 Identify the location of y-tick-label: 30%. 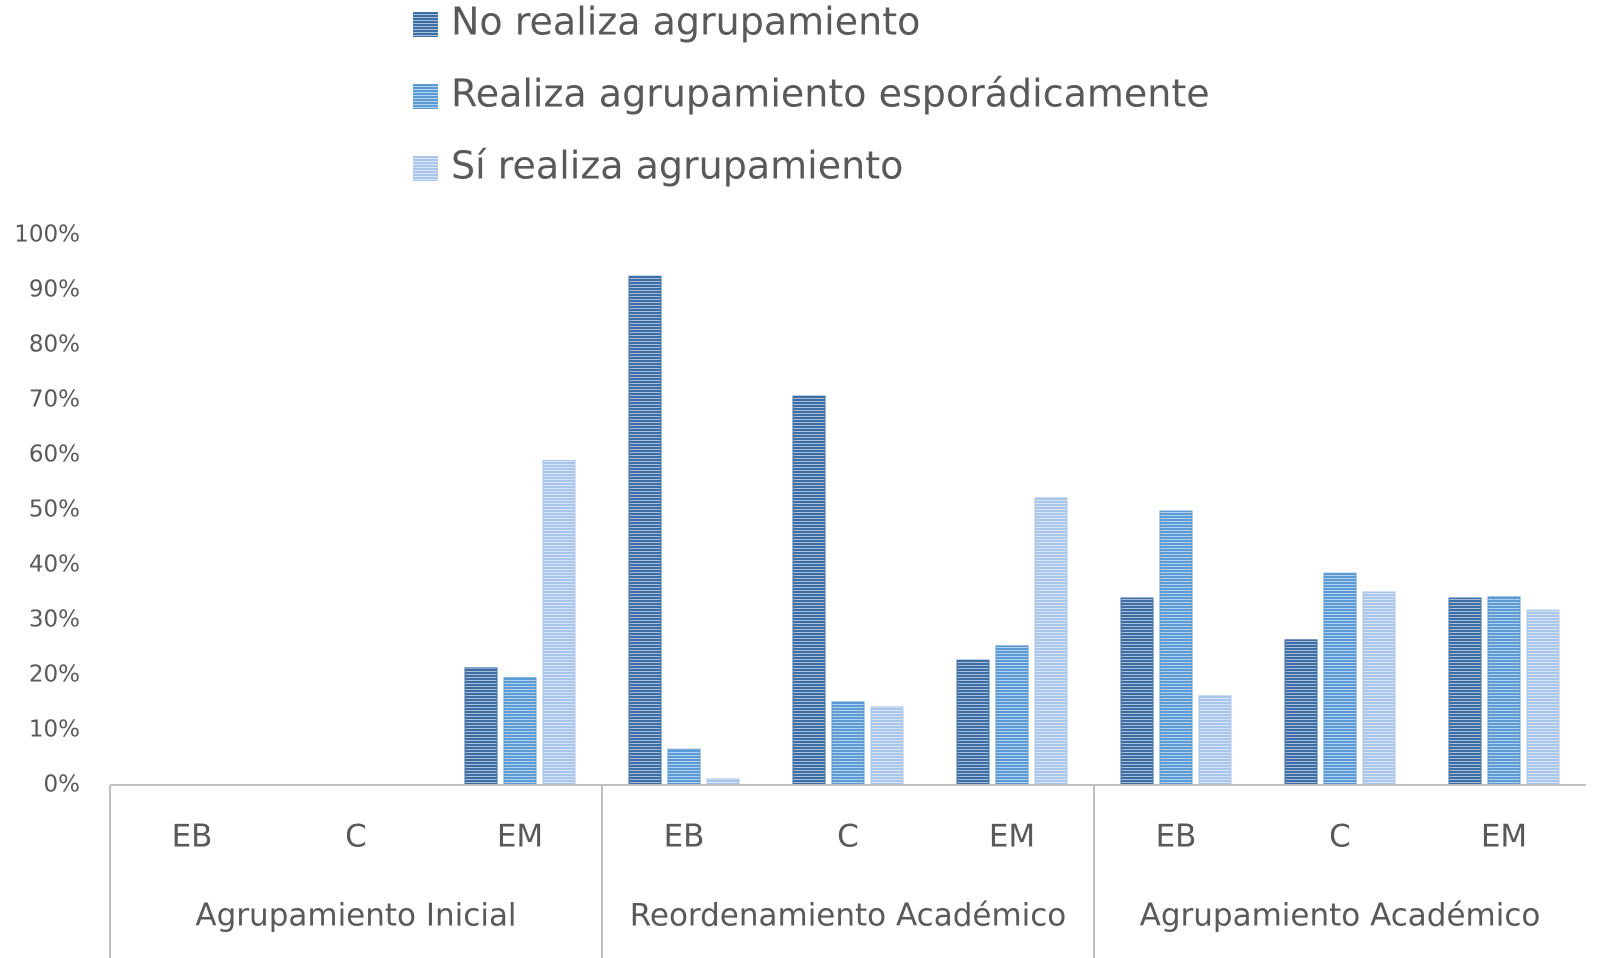
(54, 620).